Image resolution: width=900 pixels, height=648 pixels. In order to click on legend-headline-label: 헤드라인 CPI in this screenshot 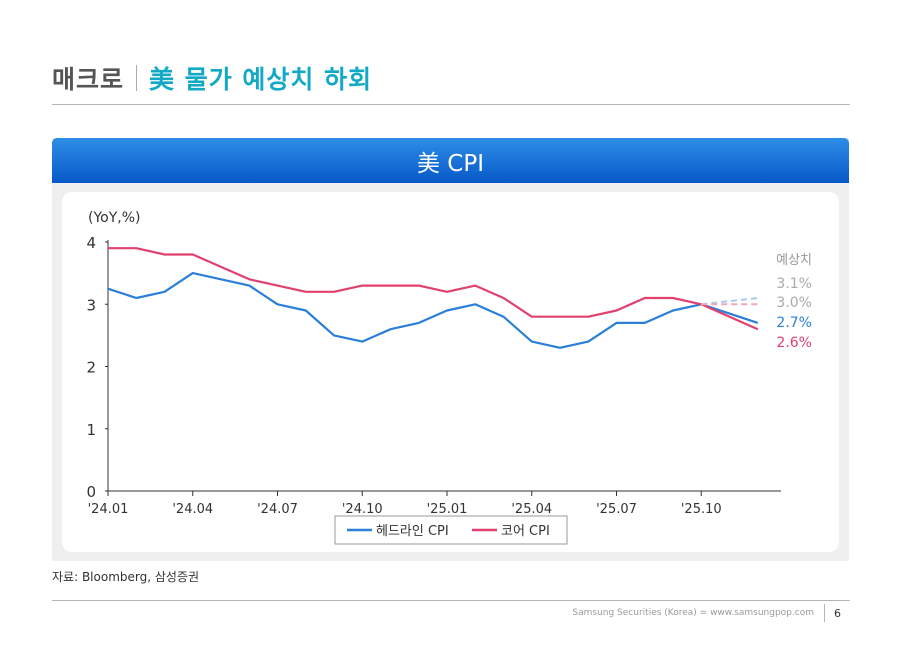, I will do `click(412, 531)`.